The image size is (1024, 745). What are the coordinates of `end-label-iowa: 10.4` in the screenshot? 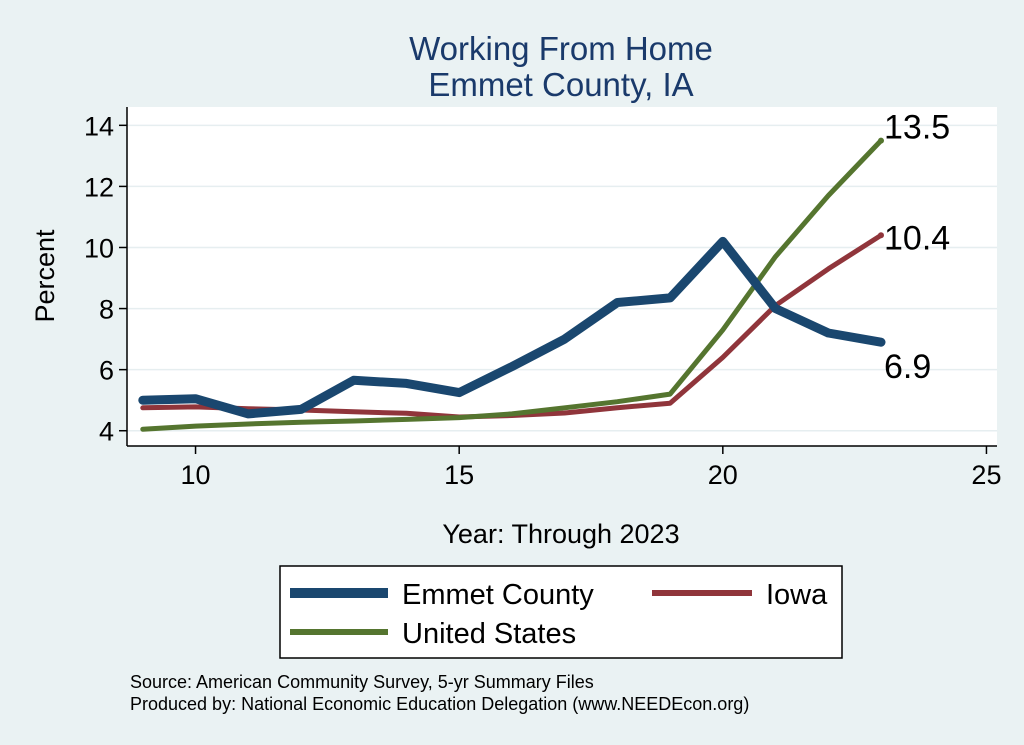 It's located at (917, 238).